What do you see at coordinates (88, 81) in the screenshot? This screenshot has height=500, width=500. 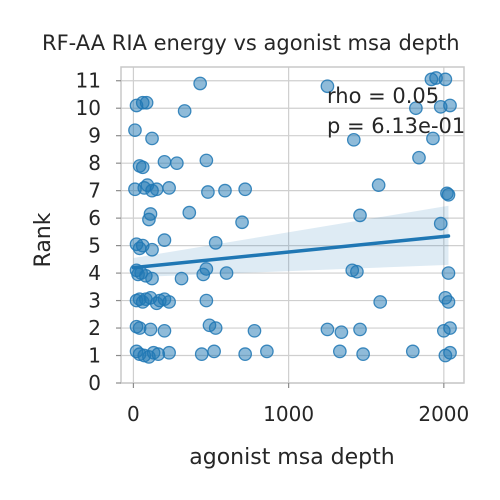 I see `y-tick-label: 11` at bounding box center [88, 81].